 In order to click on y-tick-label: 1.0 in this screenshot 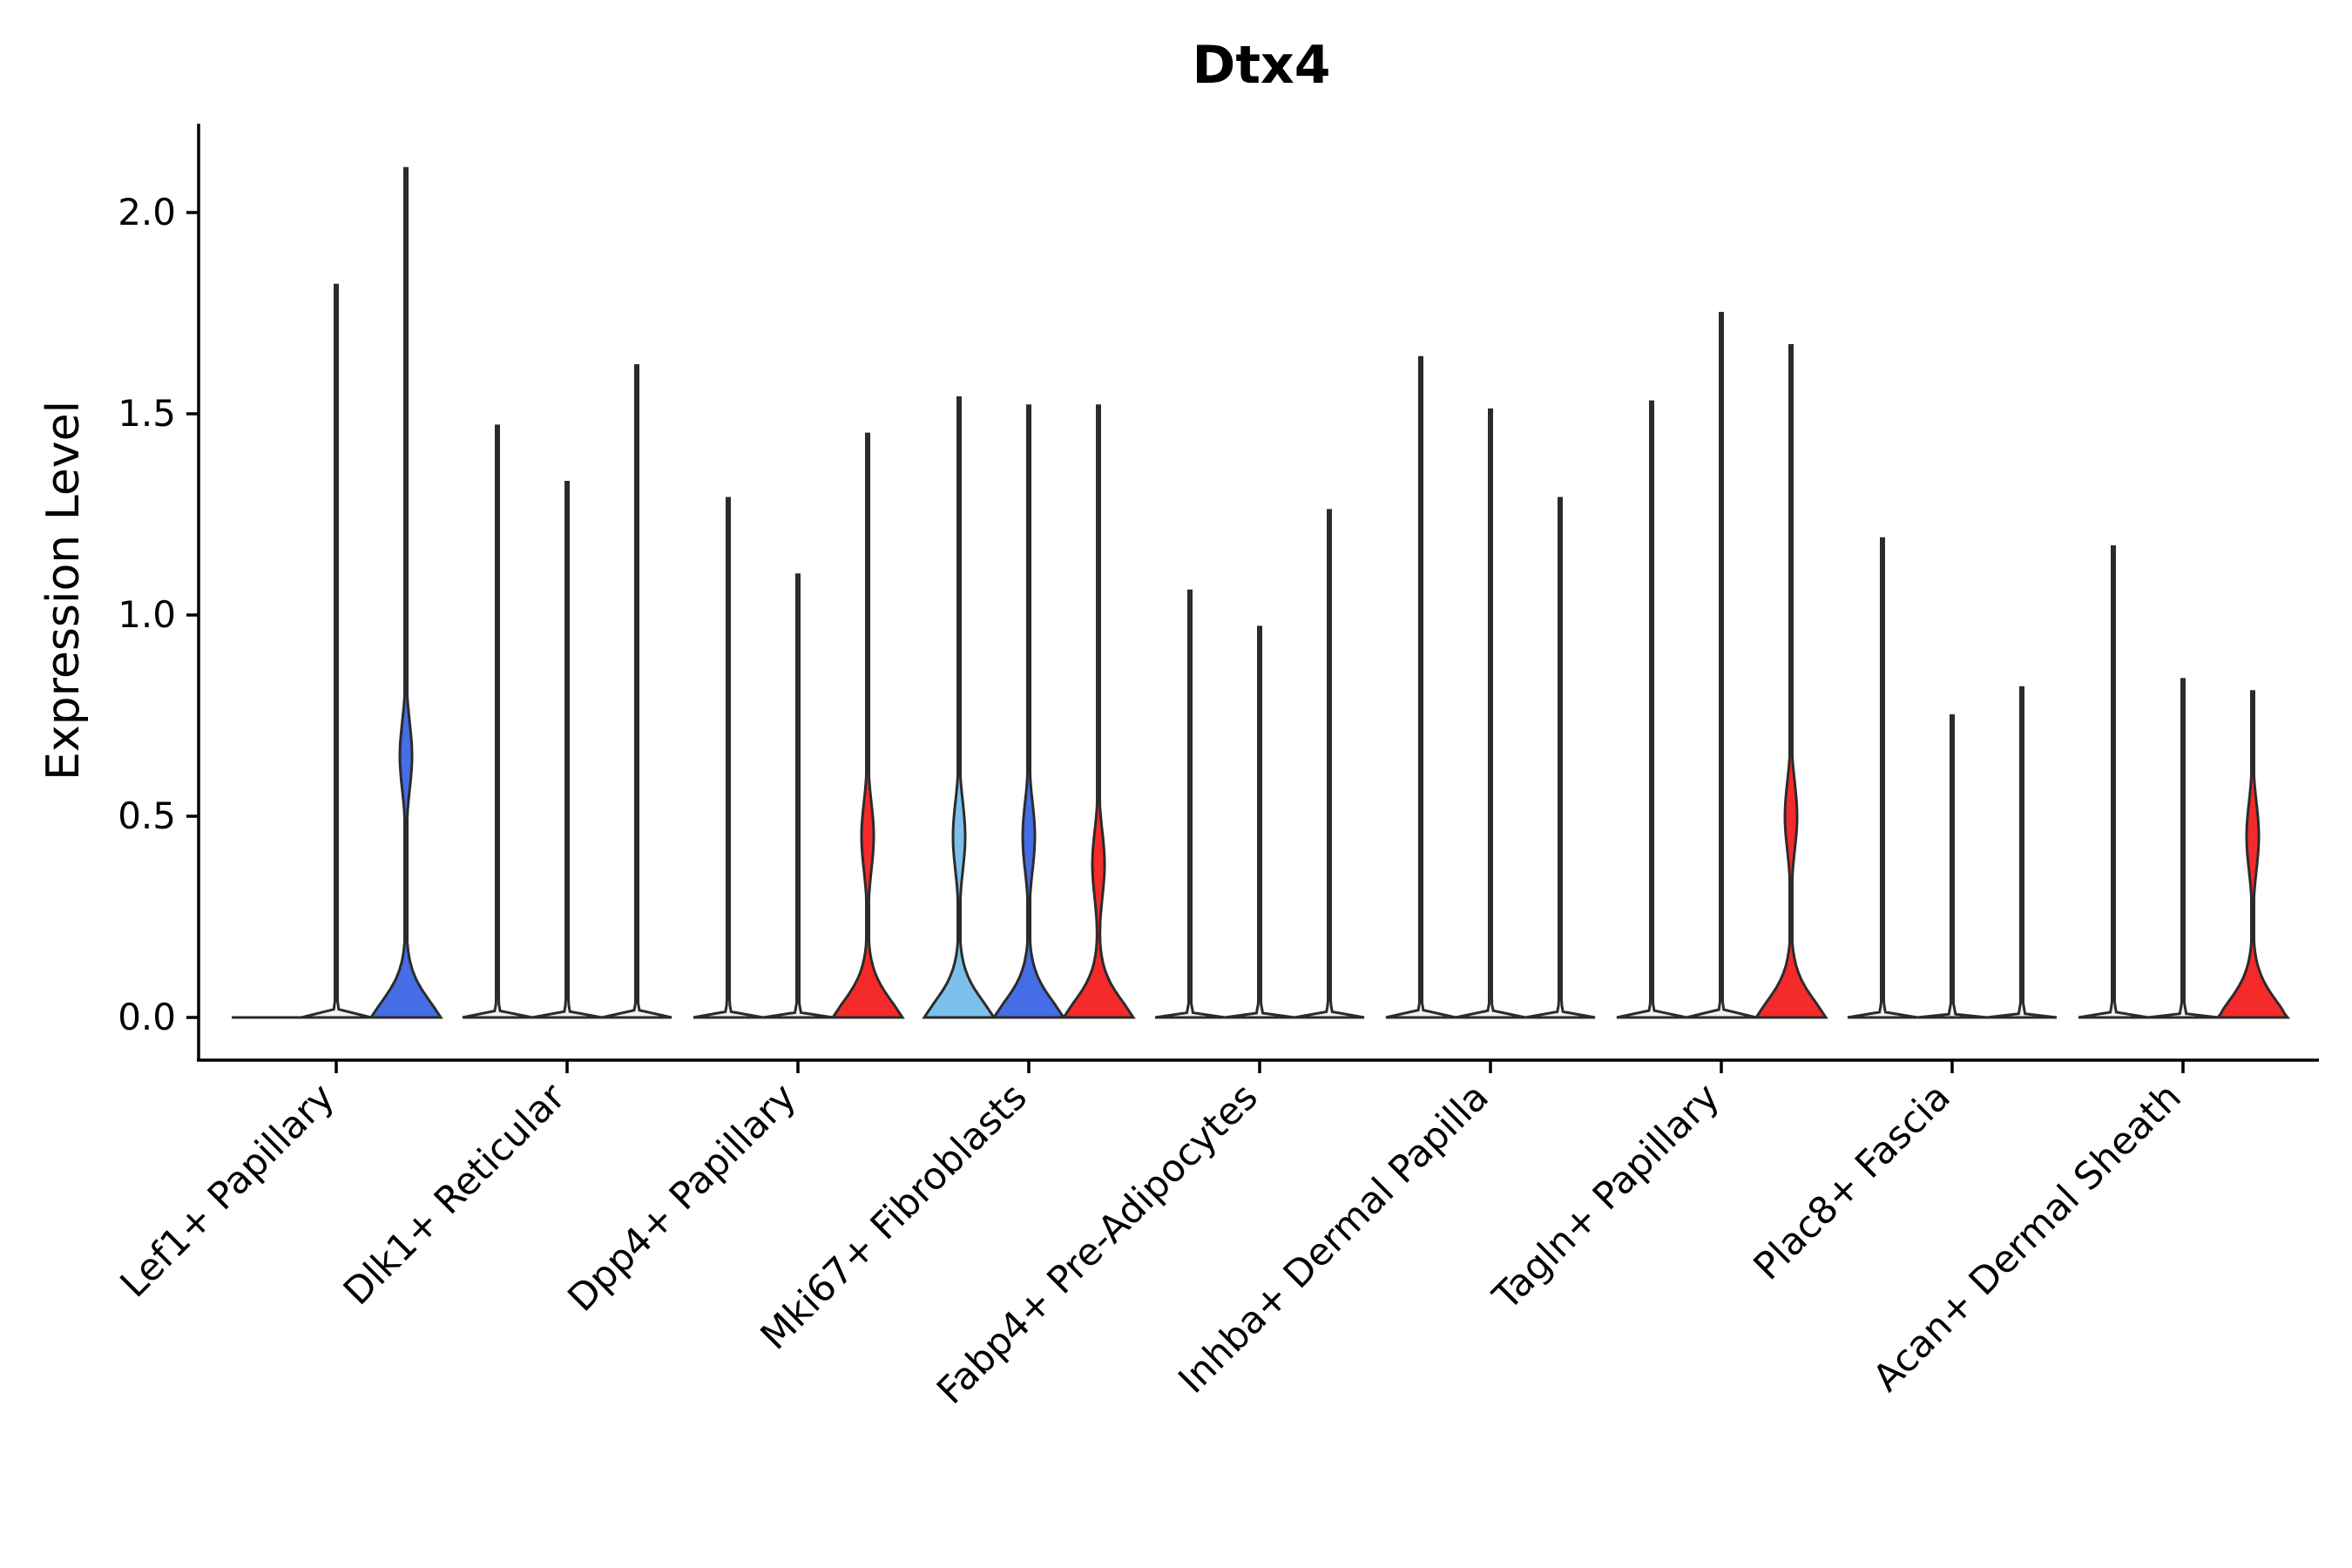, I will do `click(147, 614)`.